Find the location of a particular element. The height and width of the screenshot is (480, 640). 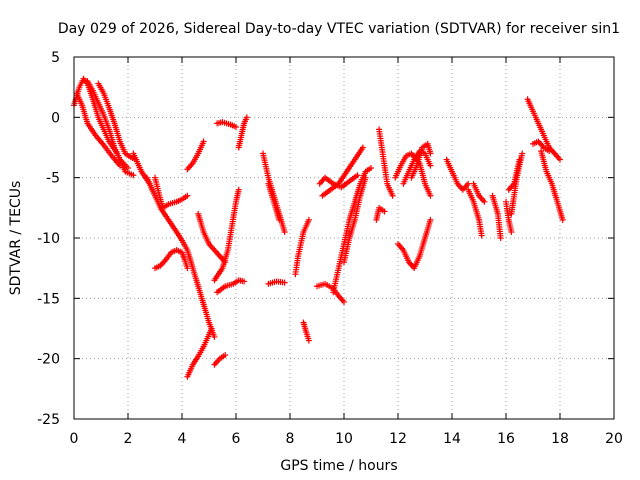

x-tick-label: 20 is located at coordinates (614, 439).